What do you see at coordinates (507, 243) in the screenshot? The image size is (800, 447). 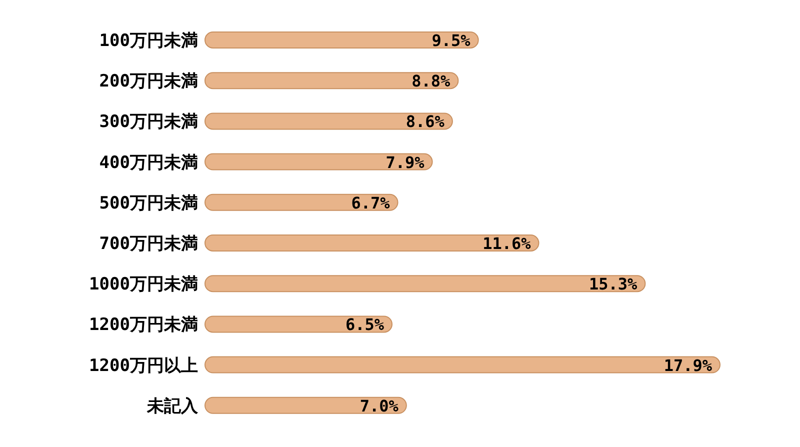 I see `data-label: 11.6%` at bounding box center [507, 243].